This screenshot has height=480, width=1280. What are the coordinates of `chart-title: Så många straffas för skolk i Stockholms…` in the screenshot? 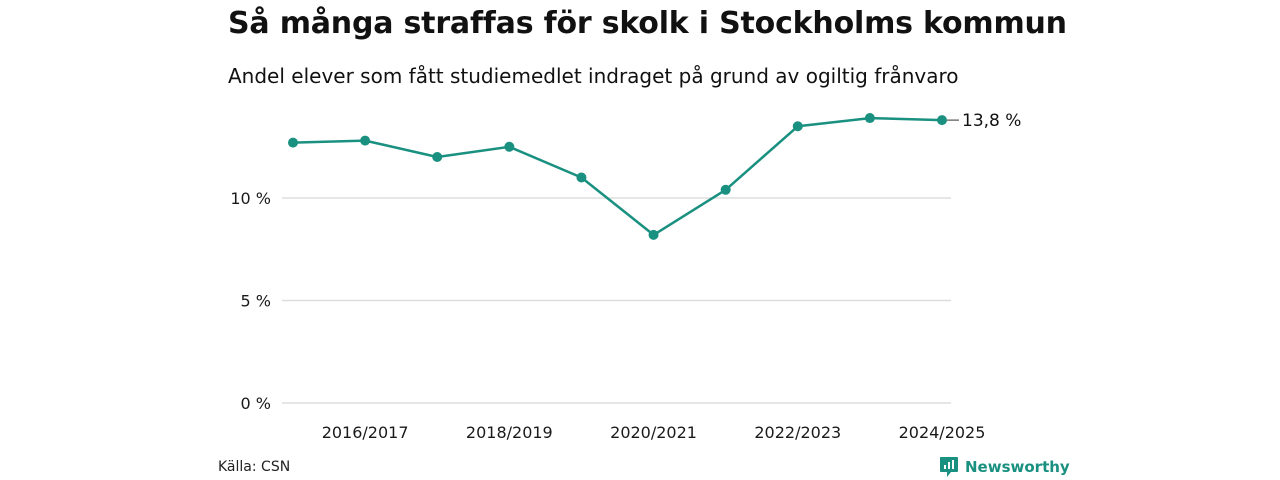 It's located at (647, 23).